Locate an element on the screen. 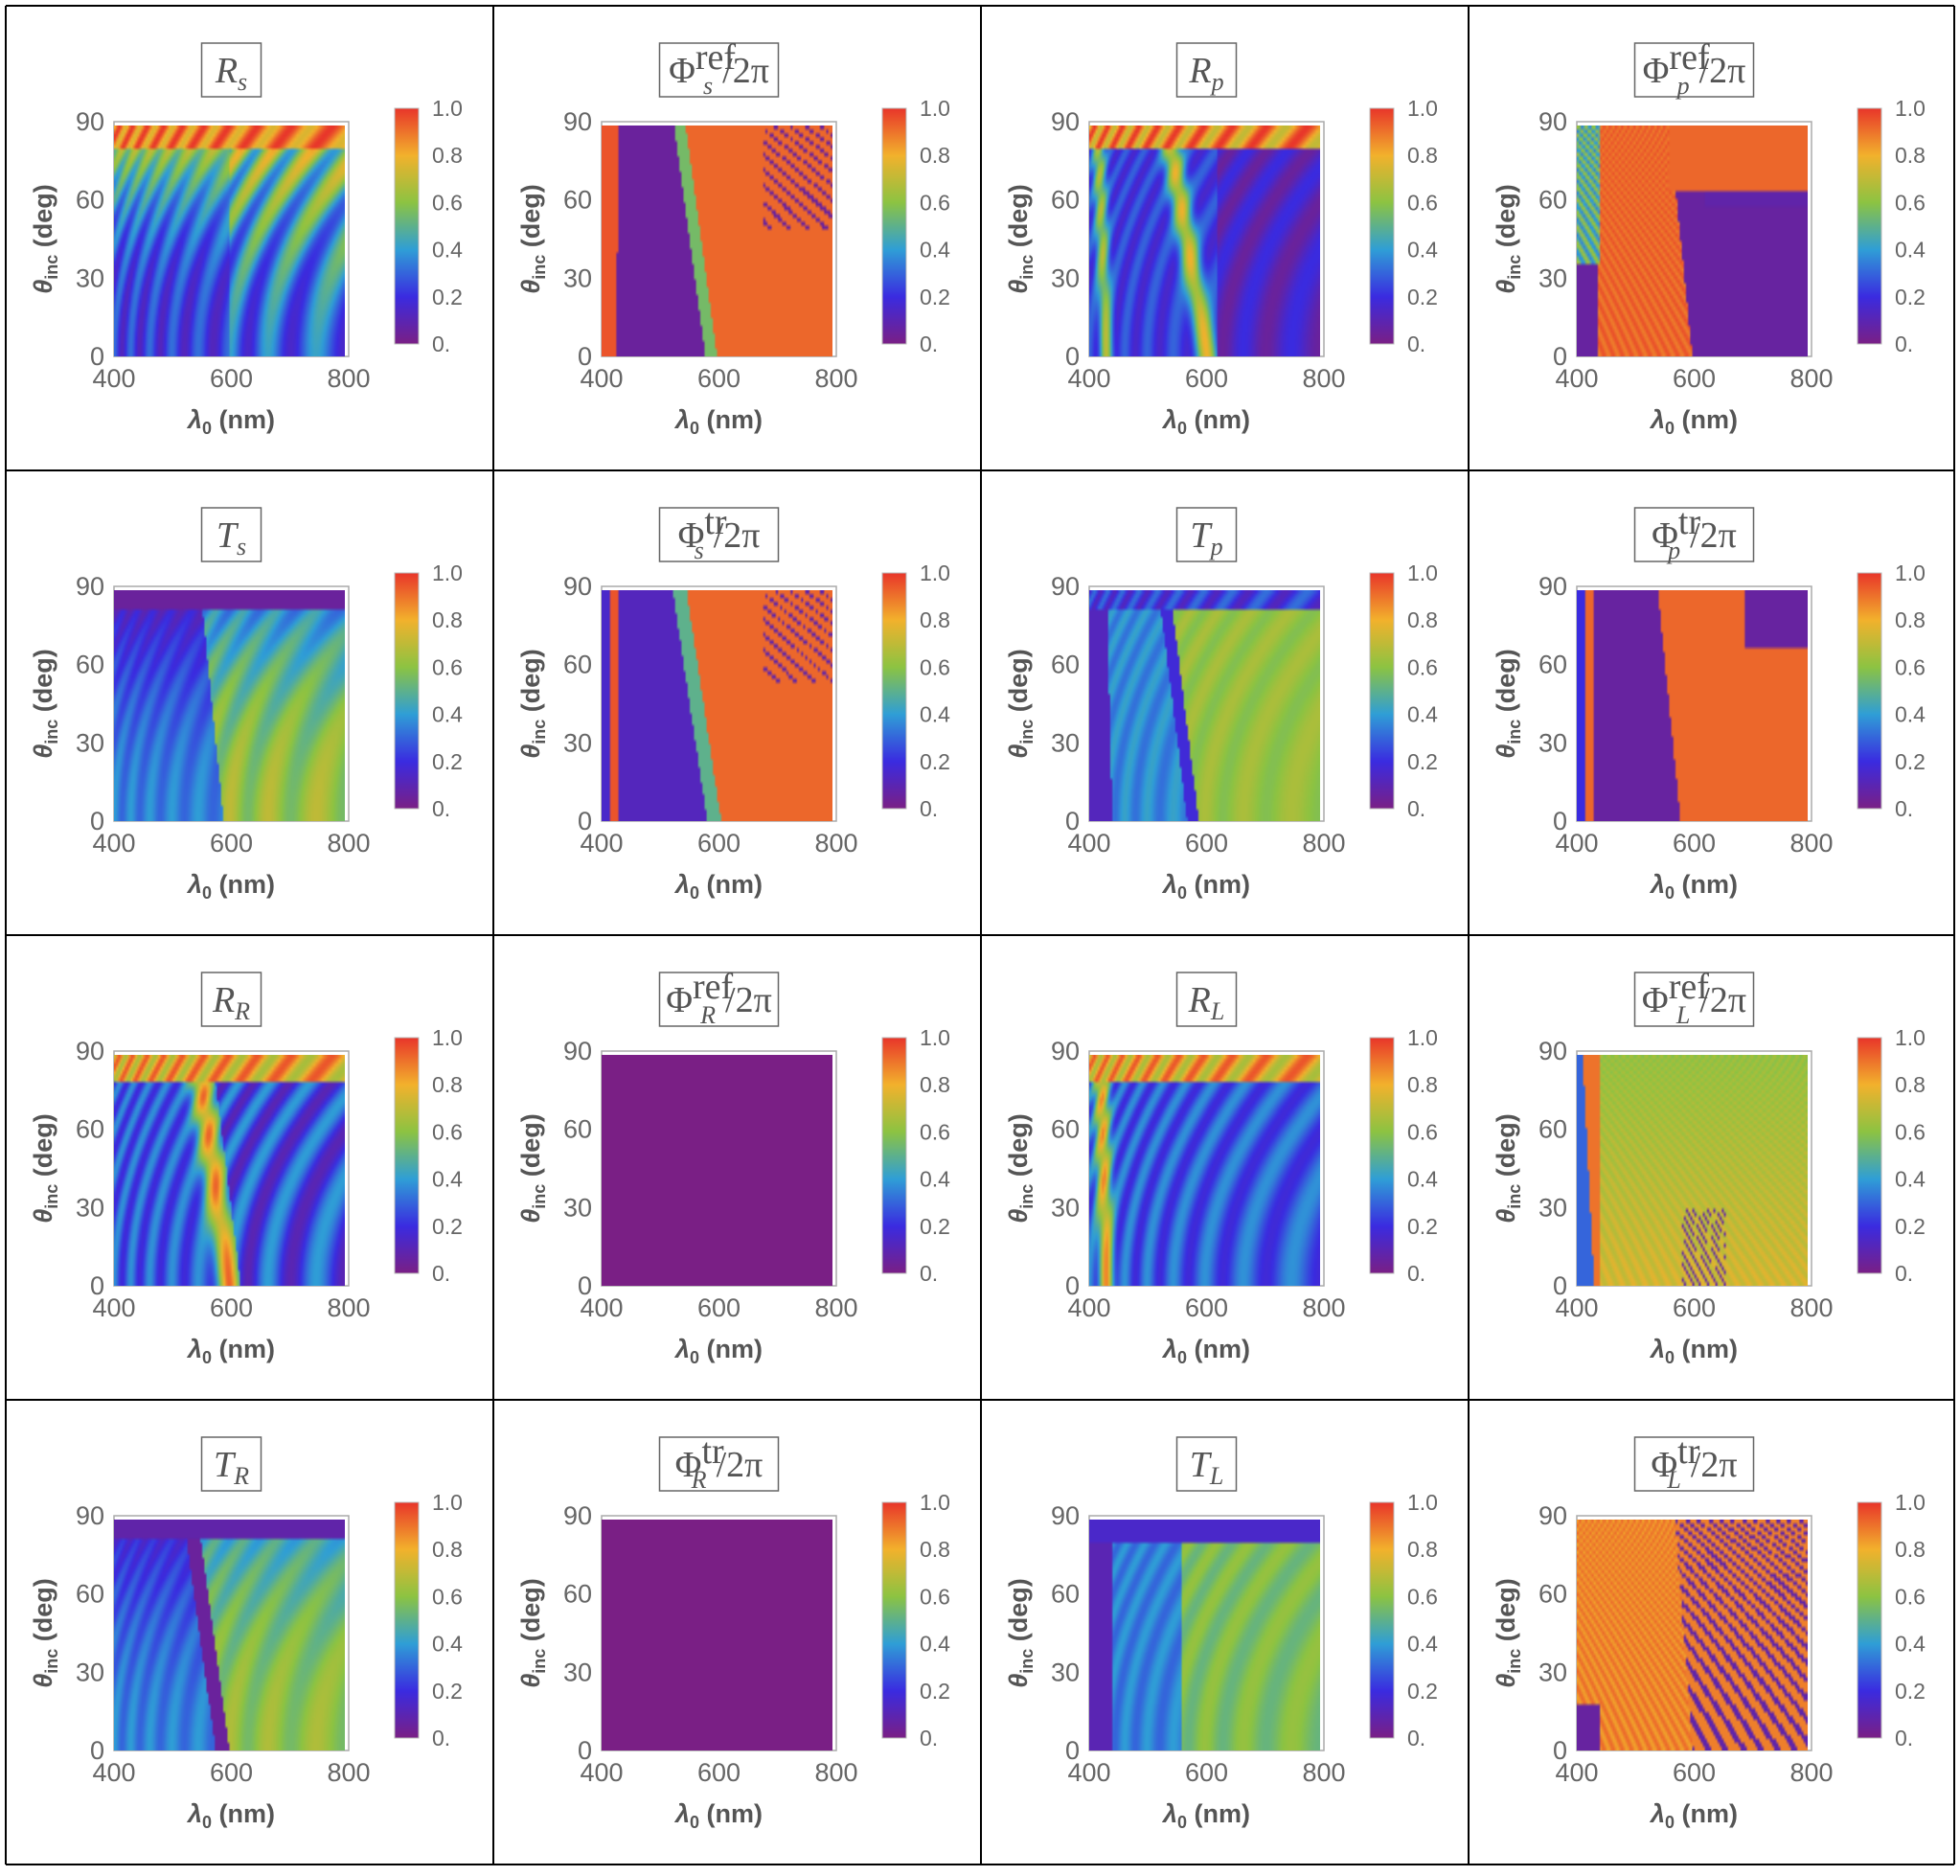 The image size is (1960, 1876). heatmap-PhiTrL is located at coordinates (1692, 1635).